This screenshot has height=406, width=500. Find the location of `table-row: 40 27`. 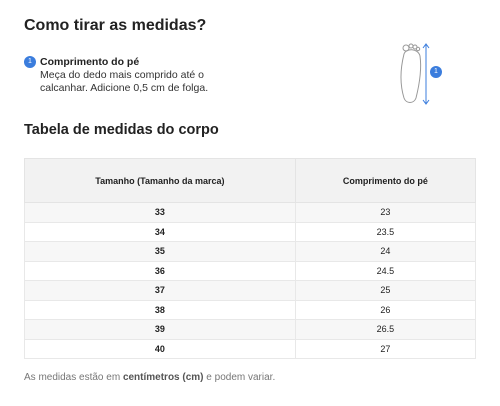

table-row: 40 27 is located at coordinates (250, 348).